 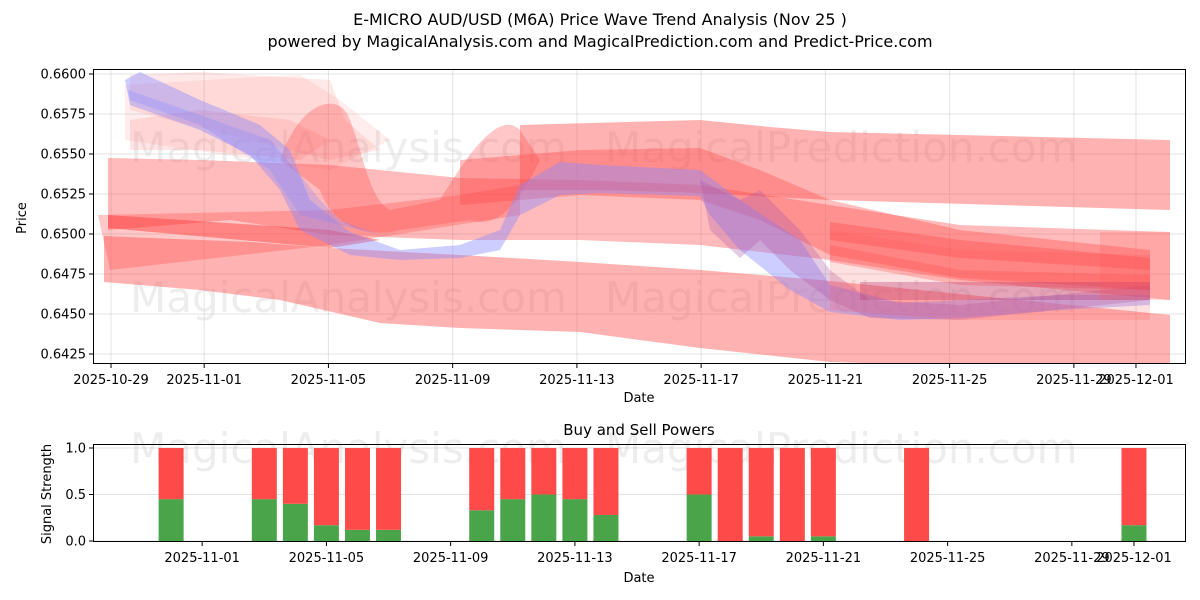 I want to click on power-y-label: Signal Strength, so click(x=47, y=494).